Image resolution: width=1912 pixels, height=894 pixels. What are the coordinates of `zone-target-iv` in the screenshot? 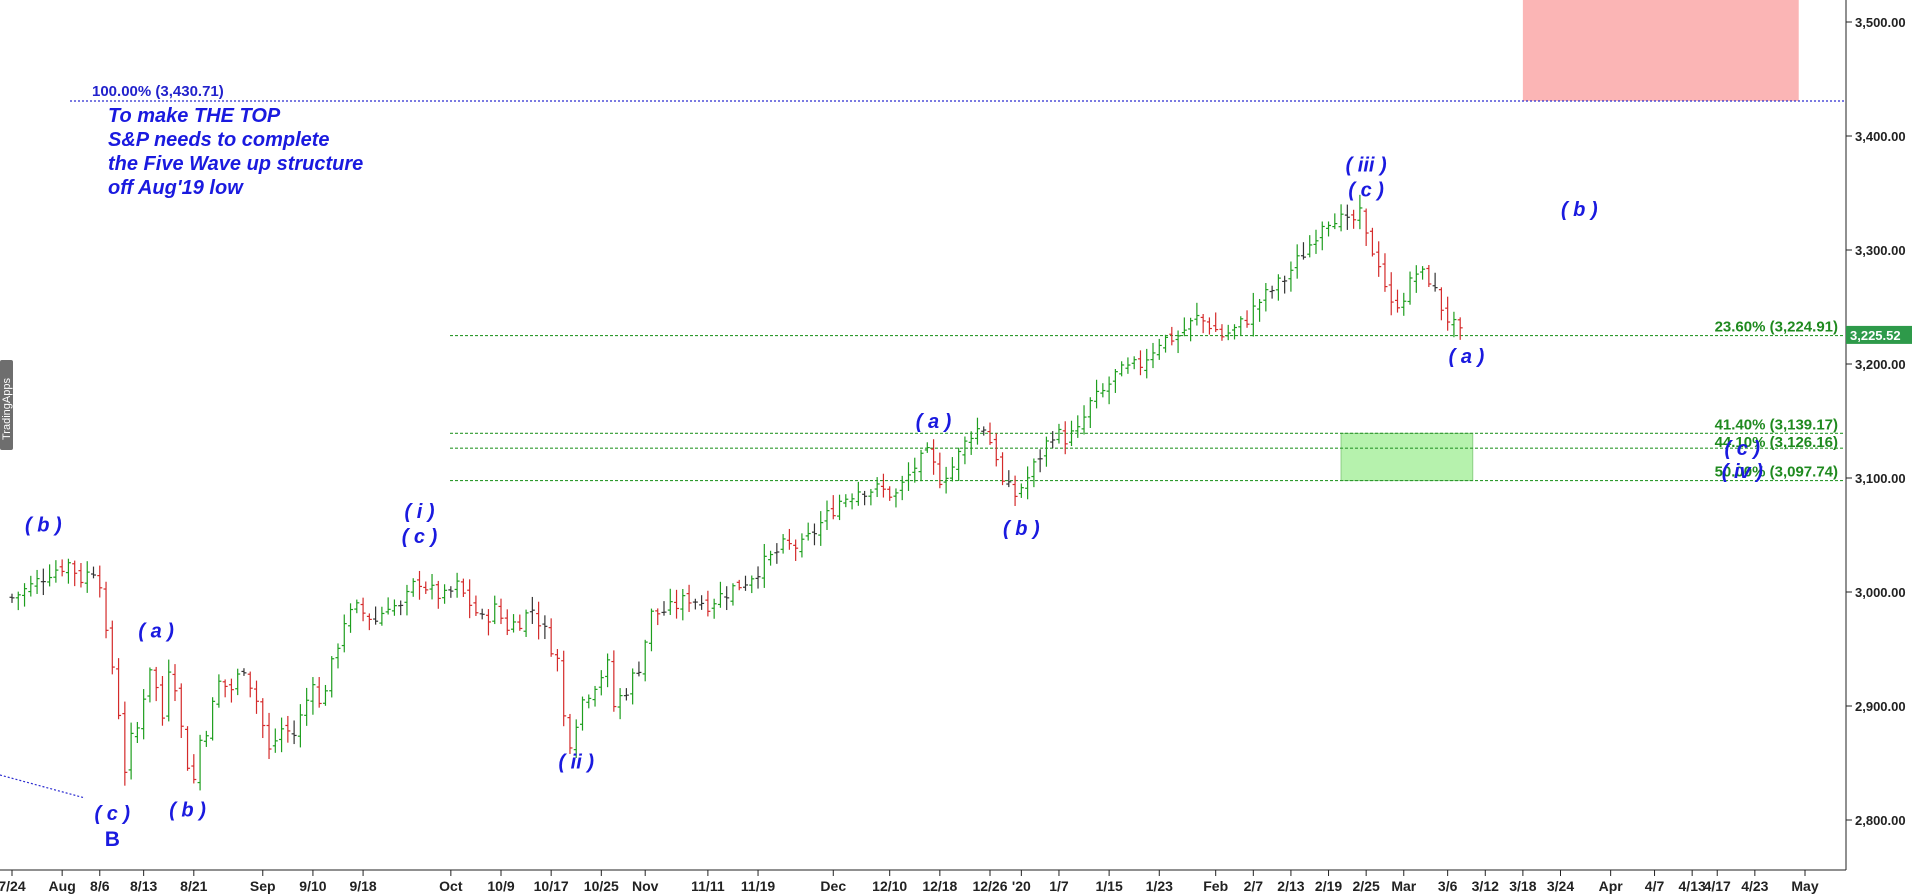 It's located at (1407, 457).